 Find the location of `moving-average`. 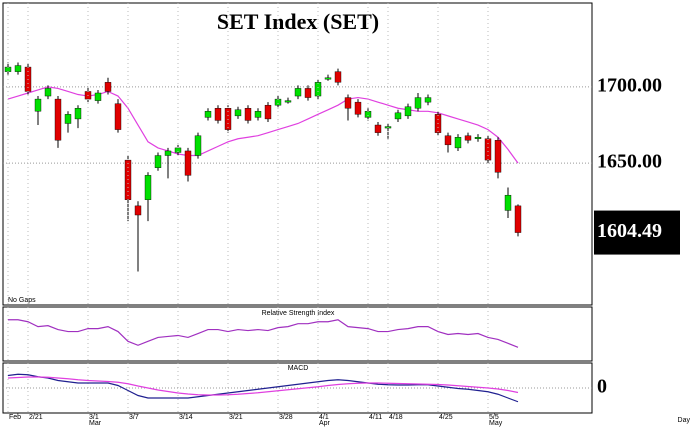

moving-average is located at coordinates (263, 125).